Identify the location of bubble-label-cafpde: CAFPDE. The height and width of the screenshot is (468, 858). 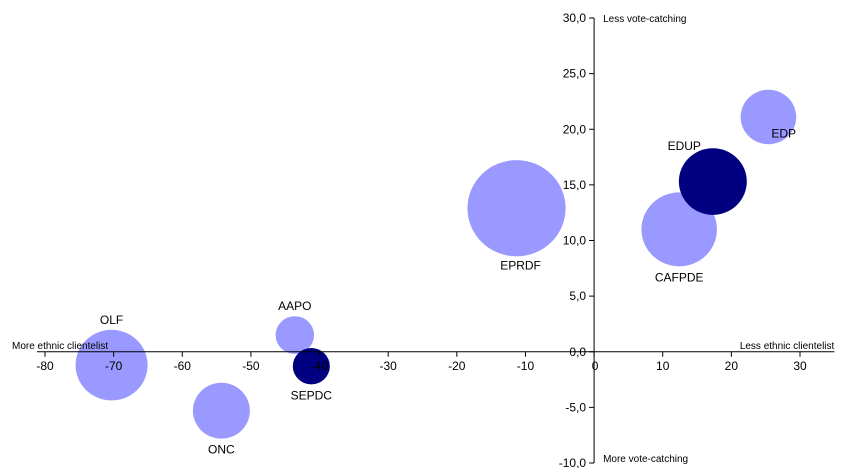
(679, 277).